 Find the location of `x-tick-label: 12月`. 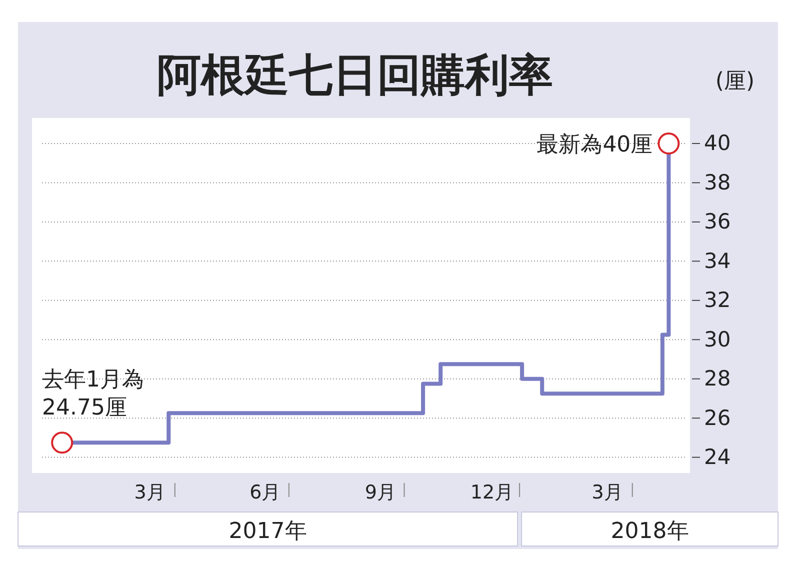

x-tick-label: 12月 is located at coordinates (492, 492).